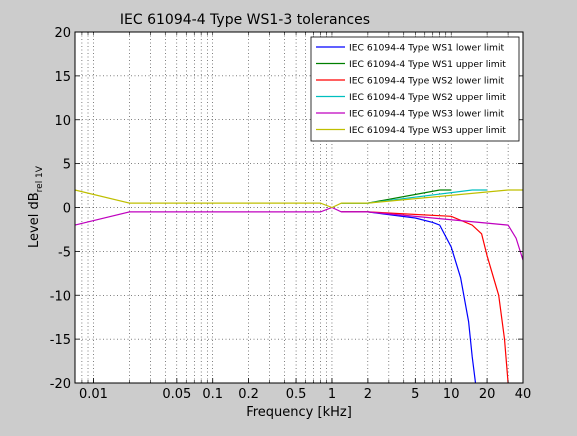 Image resolution: width=577 pixels, height=436 pixels. I want to click on y-tick-label: 20, so click(62, 33).